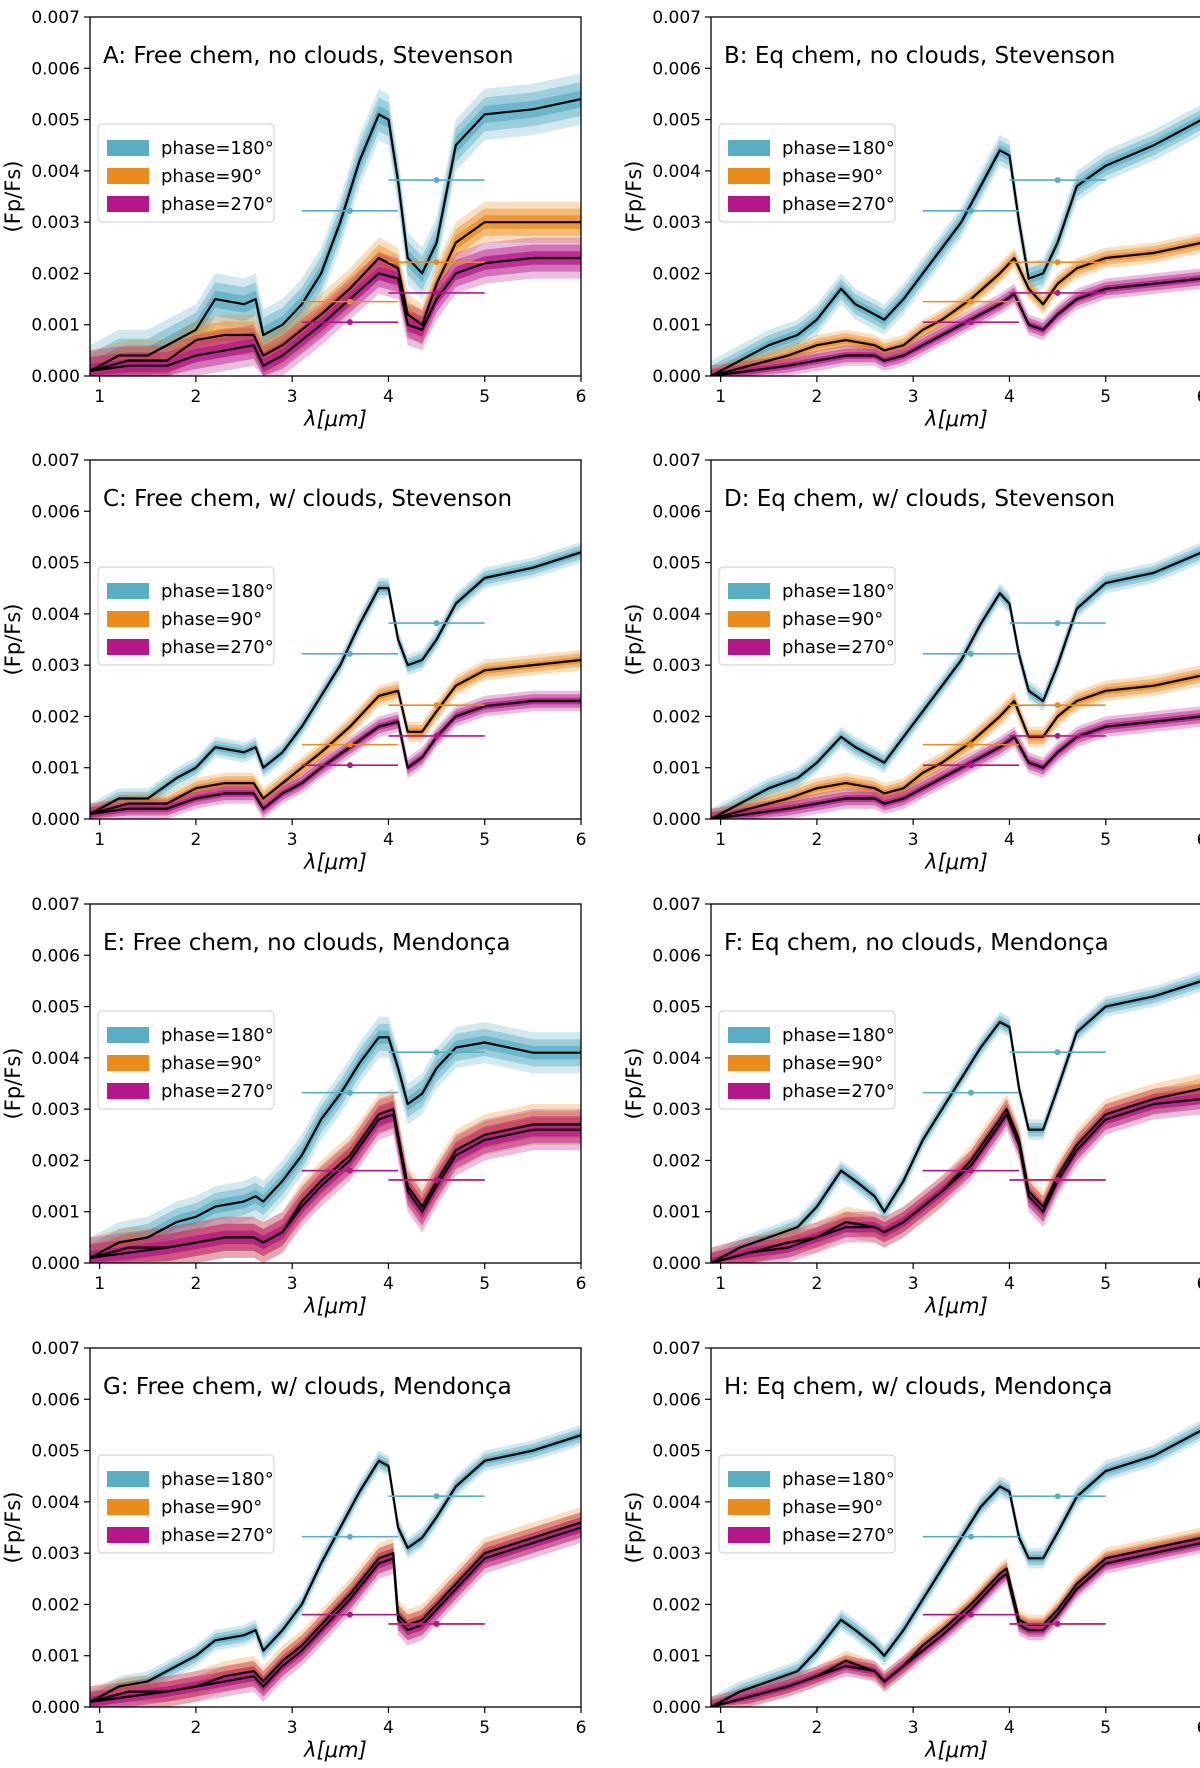 This screenshot has width=1200, height=1768. What do you see at coordinates (918, 1387) in the screenshot?
I see `panel-title: H: Eq chem, w/ clouds, Mendonça` at bounding box center [918, 1387].